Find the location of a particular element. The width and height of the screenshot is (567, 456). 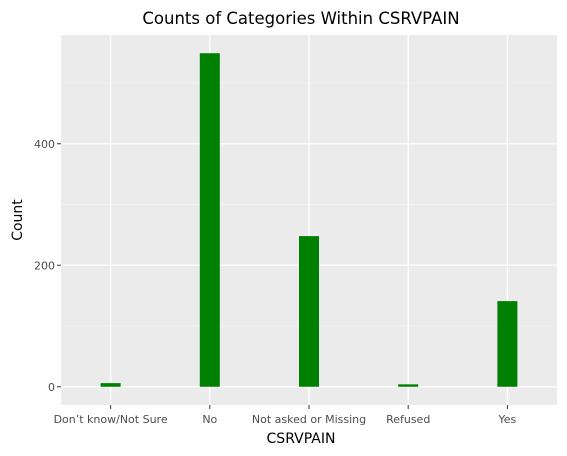

x-tick-label: Refused is located at coordinates (408, 419).